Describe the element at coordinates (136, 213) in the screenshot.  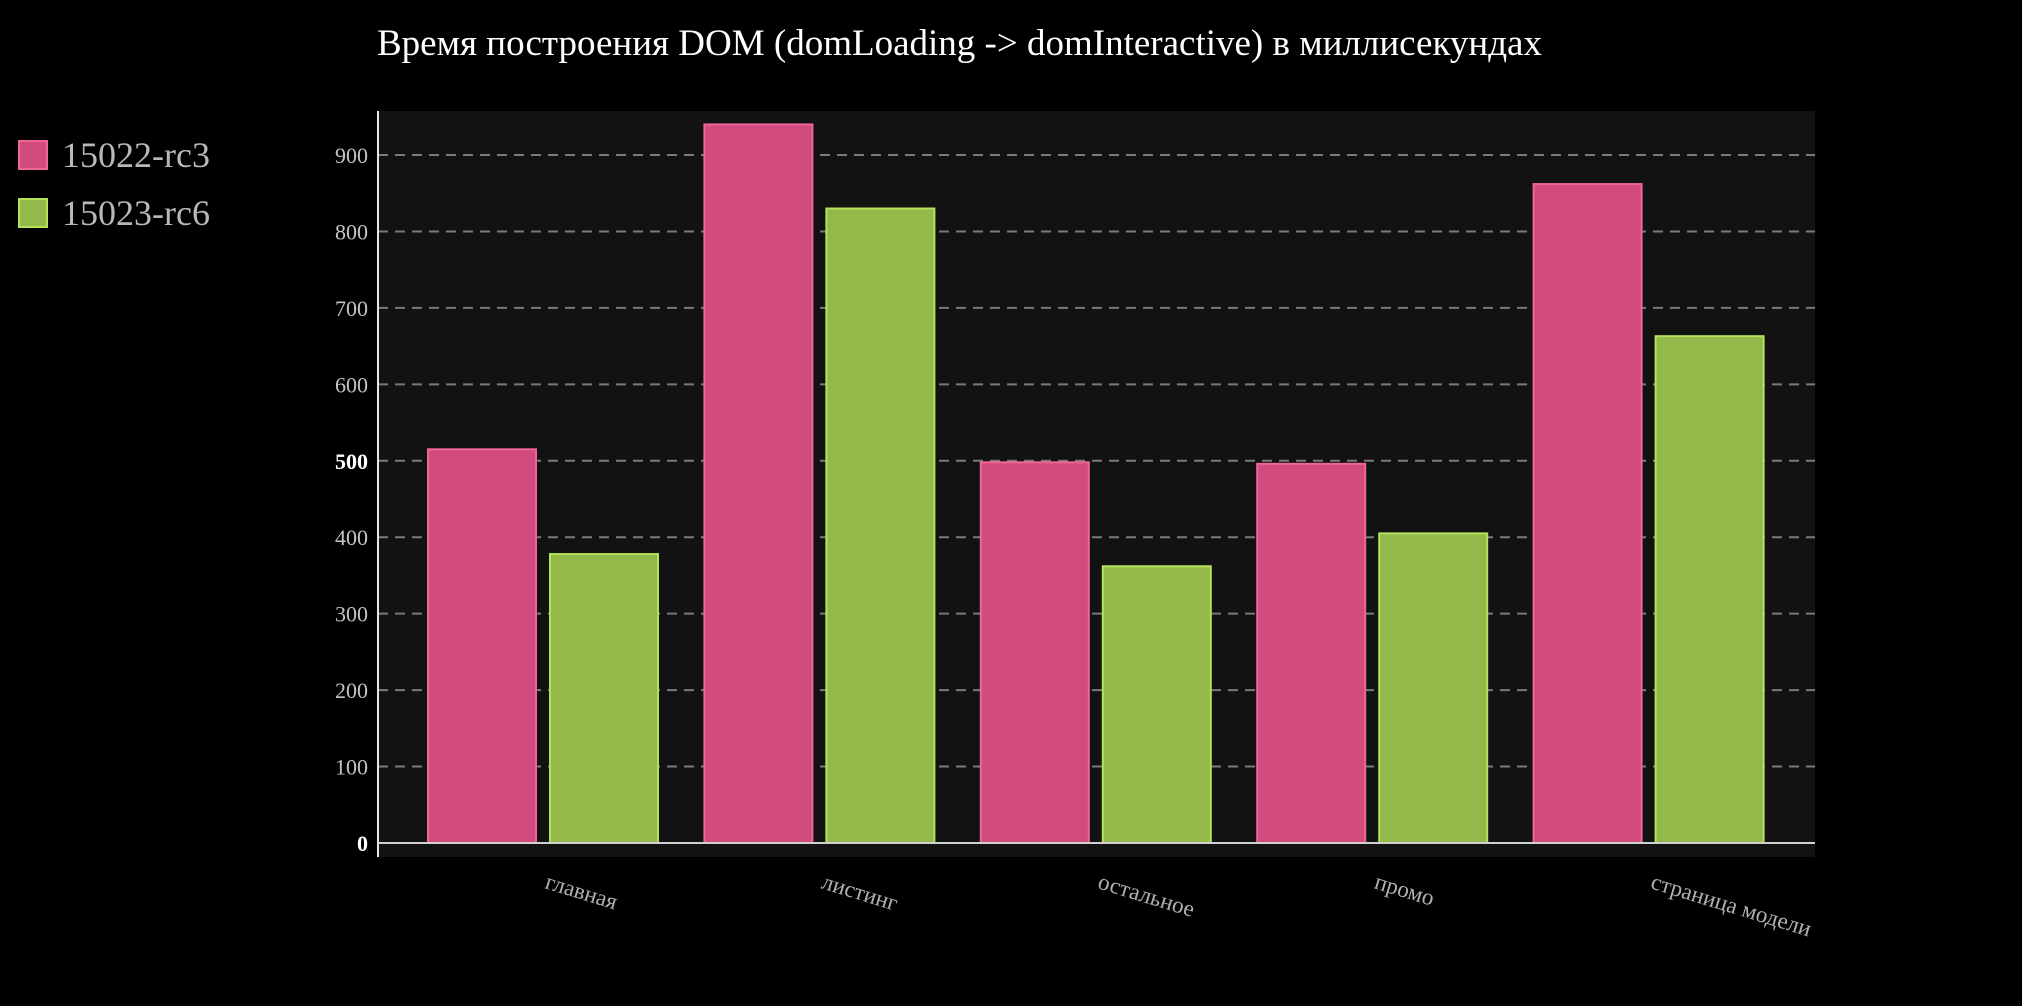
I see `legend-label-series-2: 15023-rc6` at that location.